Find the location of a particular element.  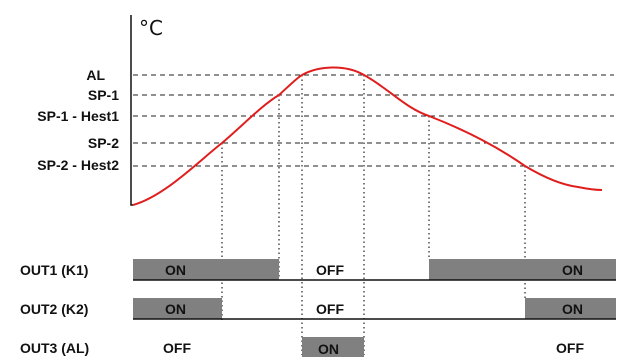

out3-label: OUT3 (AL) is located at coordinates (54, 348).